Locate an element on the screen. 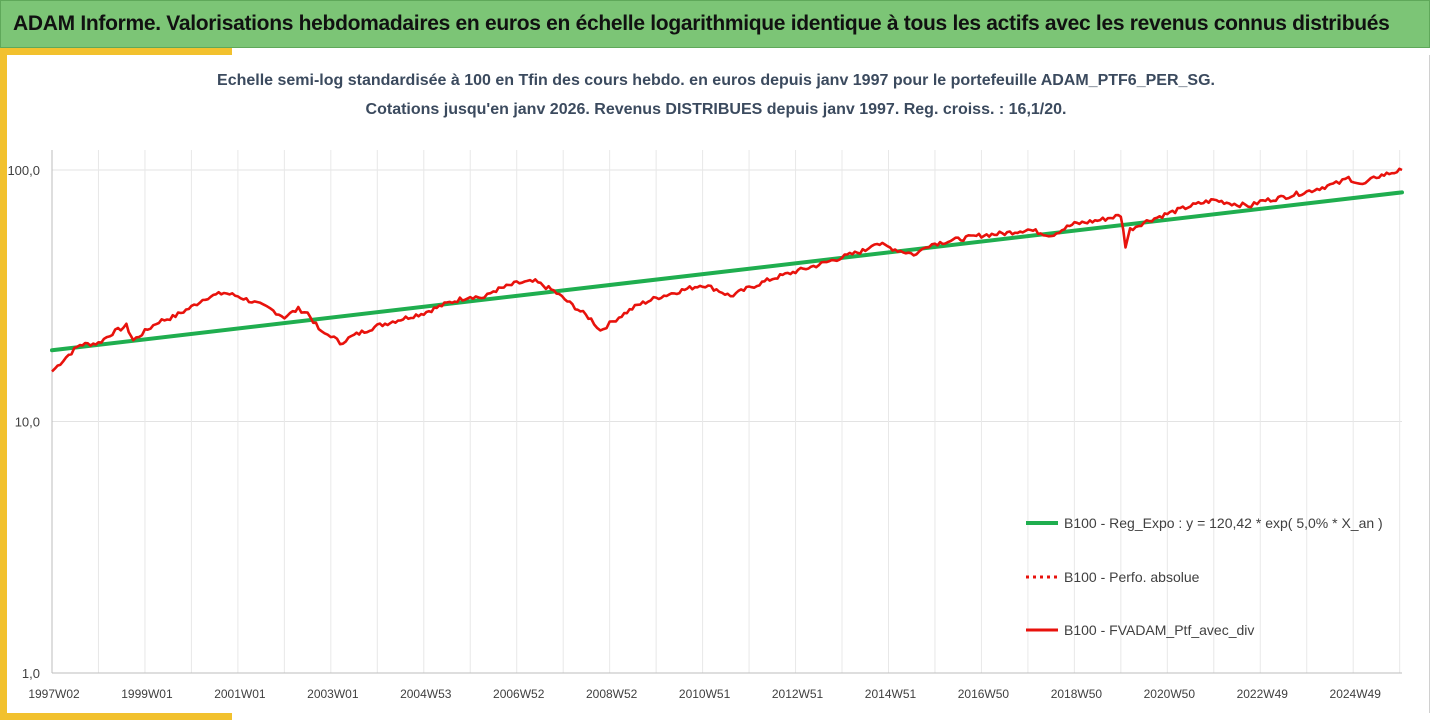 This screenshot has height=720, width=1432. x-tick-label: 2001W01 is located at coordinates (240, 694).